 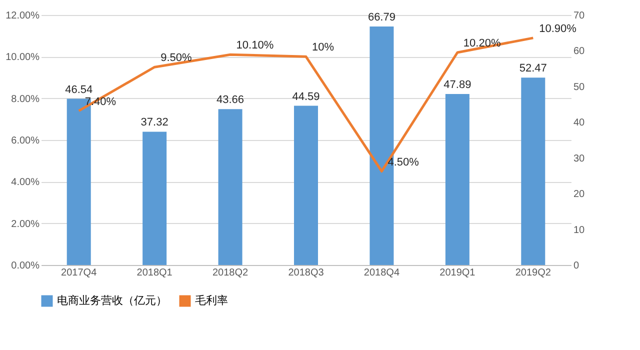 I want to click on x-tick-label: 2017Q4, so click(x=79, y=273).